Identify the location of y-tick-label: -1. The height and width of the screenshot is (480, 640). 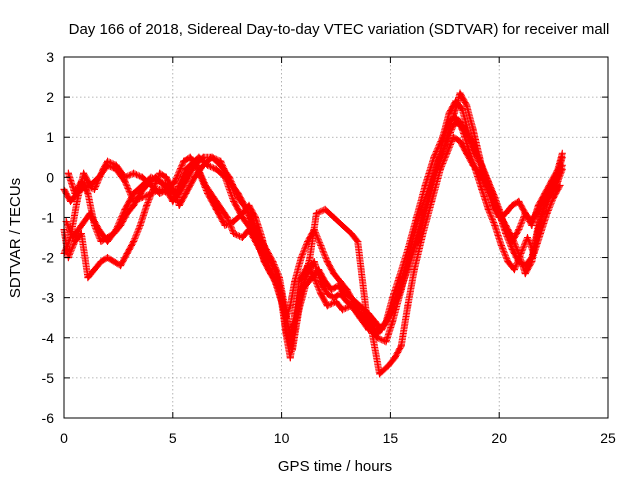
(48, 217).